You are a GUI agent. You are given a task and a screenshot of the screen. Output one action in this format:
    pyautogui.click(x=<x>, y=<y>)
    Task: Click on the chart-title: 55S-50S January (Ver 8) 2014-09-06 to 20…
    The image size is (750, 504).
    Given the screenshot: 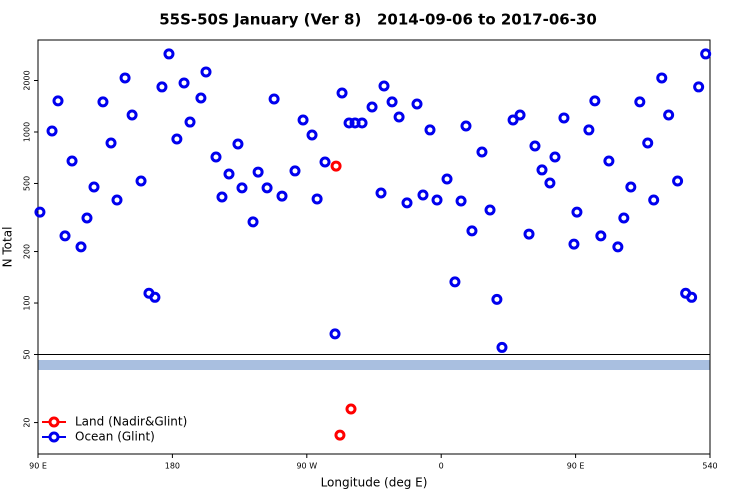 What is the action you would take?
    pyautogui.click(x=378, y=20)
    